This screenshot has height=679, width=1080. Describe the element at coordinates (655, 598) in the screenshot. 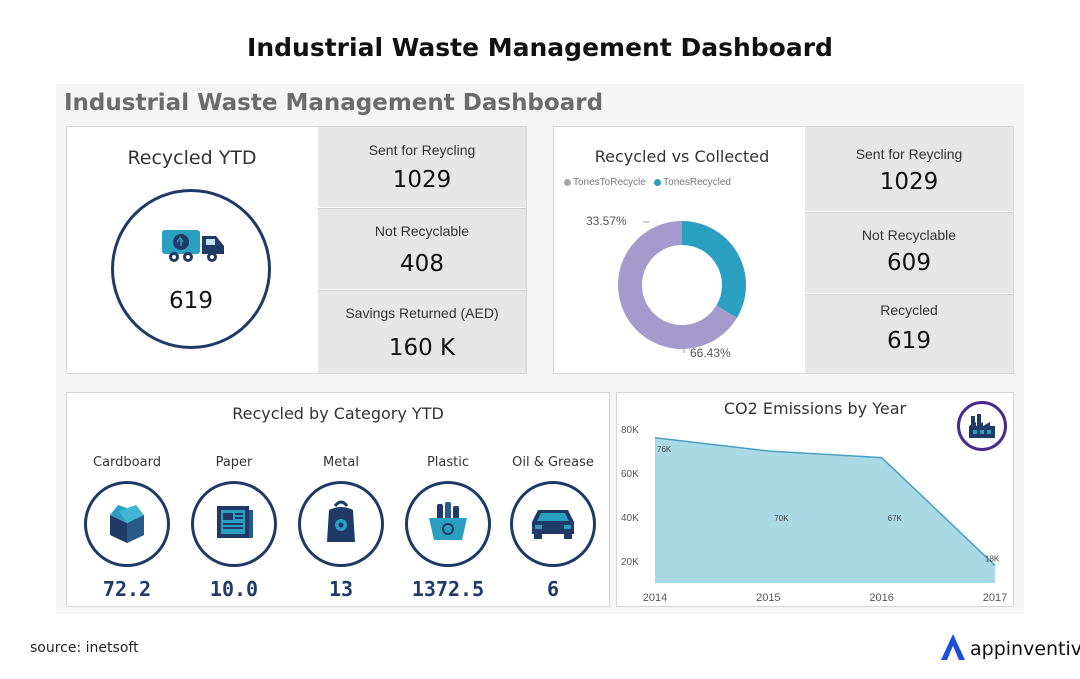

I see `x-tick-label: 2014` at that location.